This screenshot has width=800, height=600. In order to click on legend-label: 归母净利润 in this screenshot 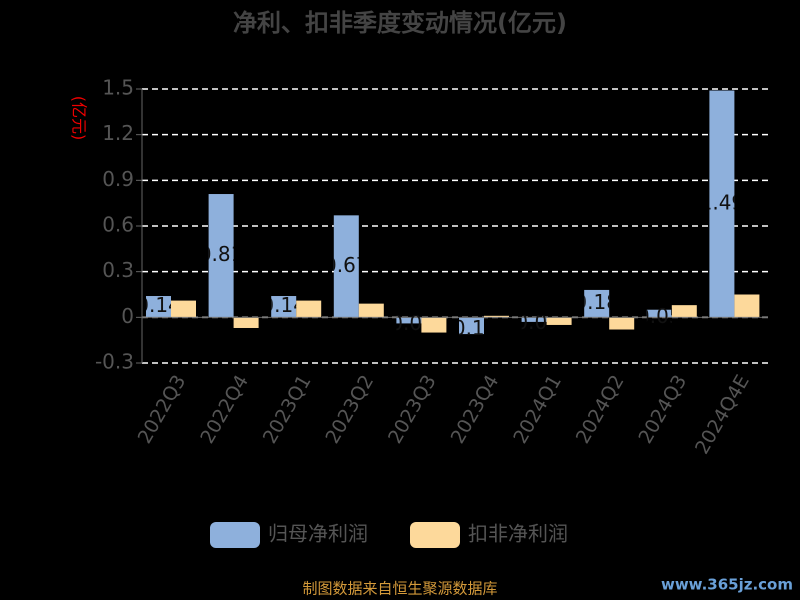, I will do `click(318, 534)`.